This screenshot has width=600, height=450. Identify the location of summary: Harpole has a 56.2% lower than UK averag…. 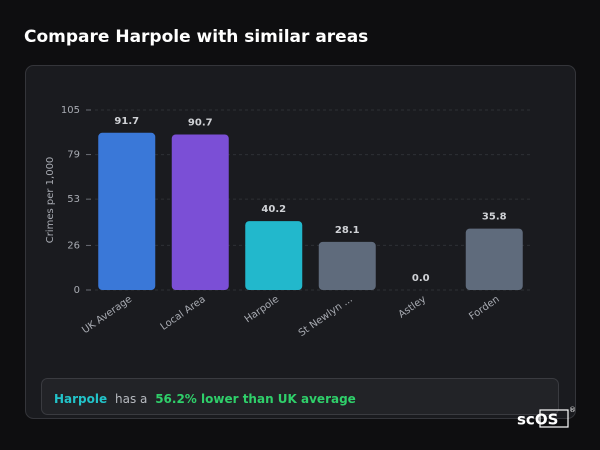
(205, 399).